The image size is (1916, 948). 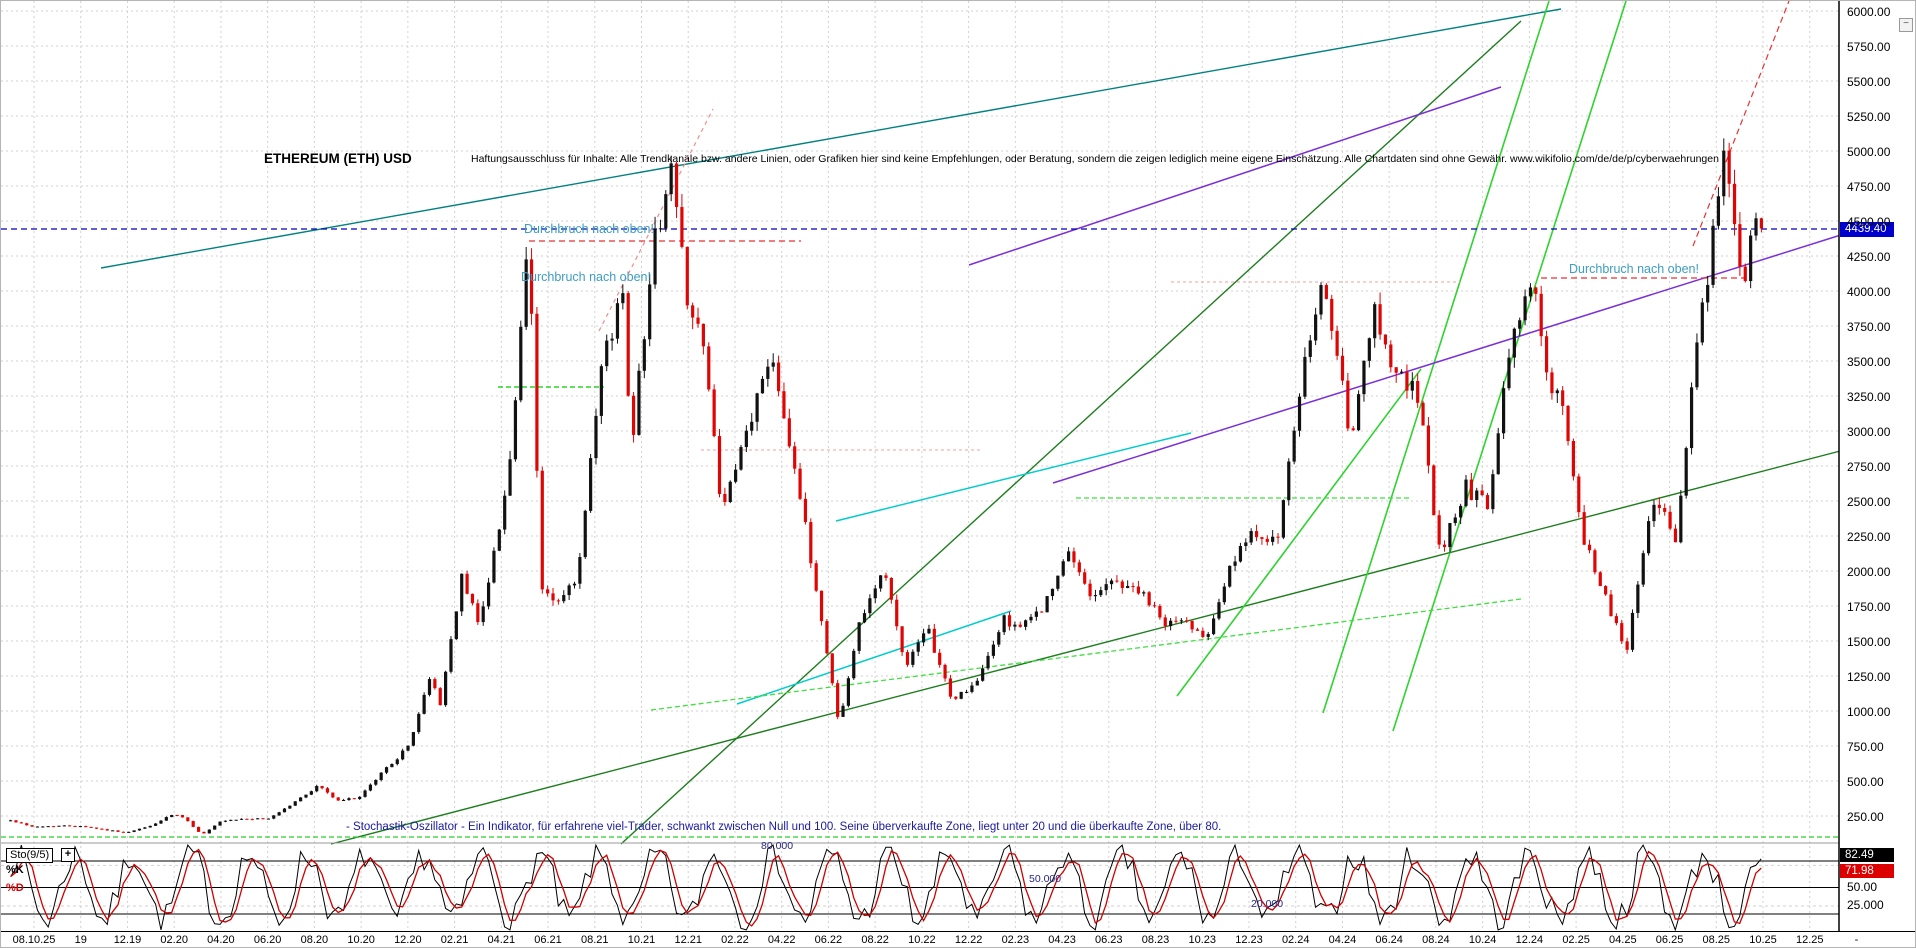 What do you see at coordinates (127, 940) in the screenshot?
I see `date-axis-label: 12.19` at bounding box center [127, 940].